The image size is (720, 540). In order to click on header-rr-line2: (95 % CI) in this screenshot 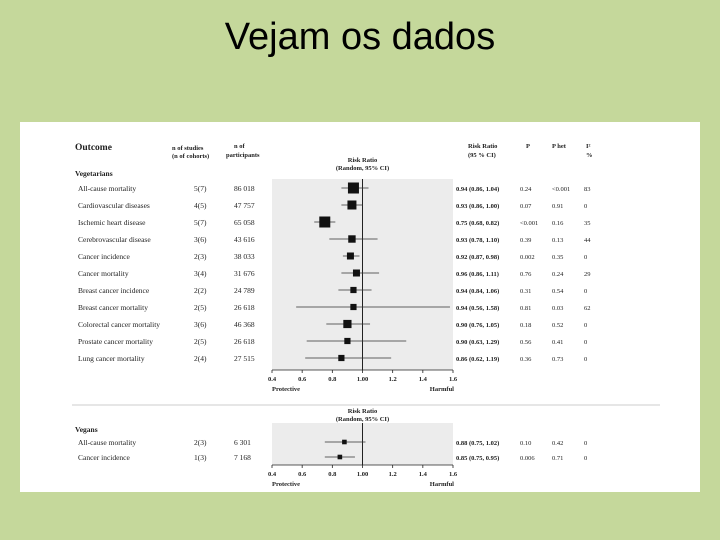, I will do `click(482, 155)`.